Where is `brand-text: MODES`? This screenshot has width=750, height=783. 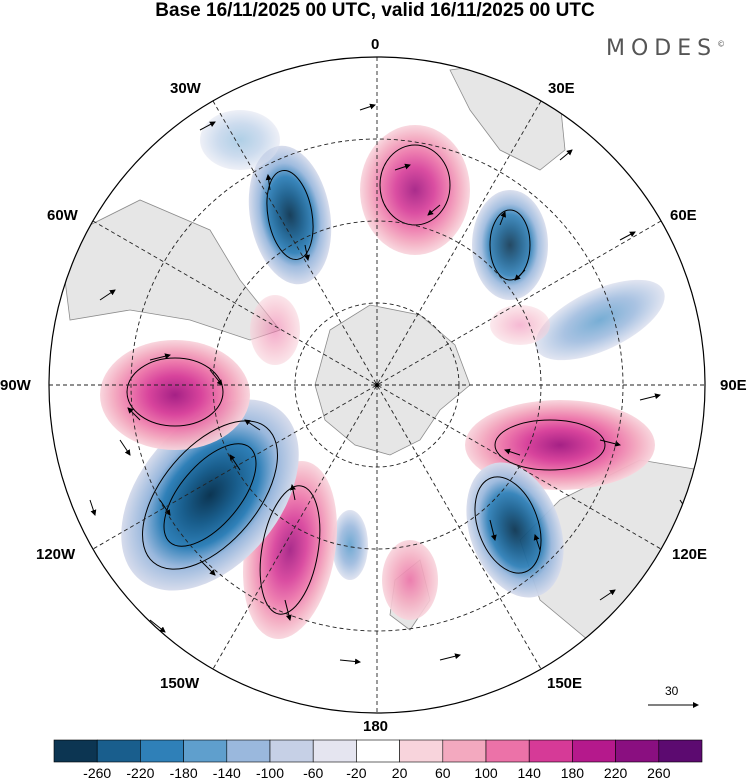
brand-text: MODES is located at coordinates (662, 48).